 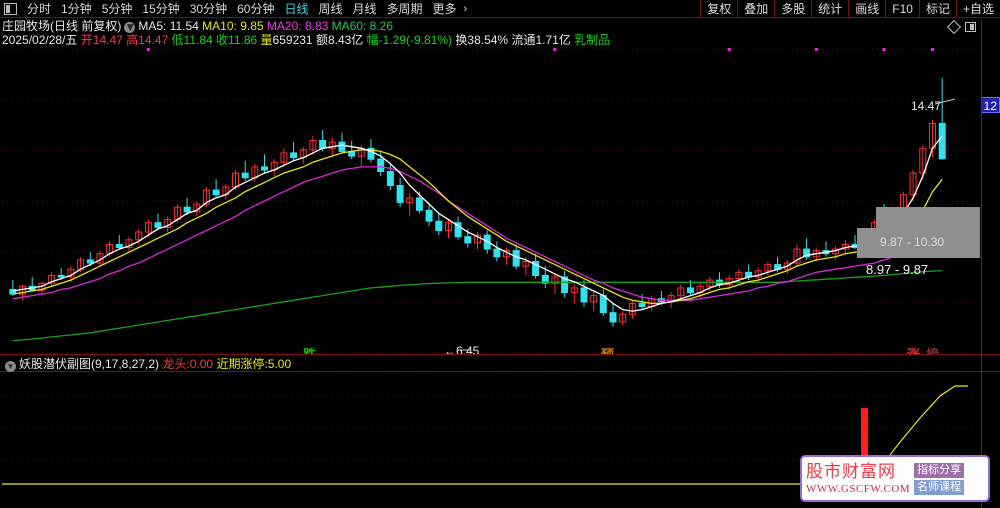 What do you see at coordinates (851, 471) in the screenshot?
I see `watermark-site-name: 股市财富网` at bounding box center [851, 471].